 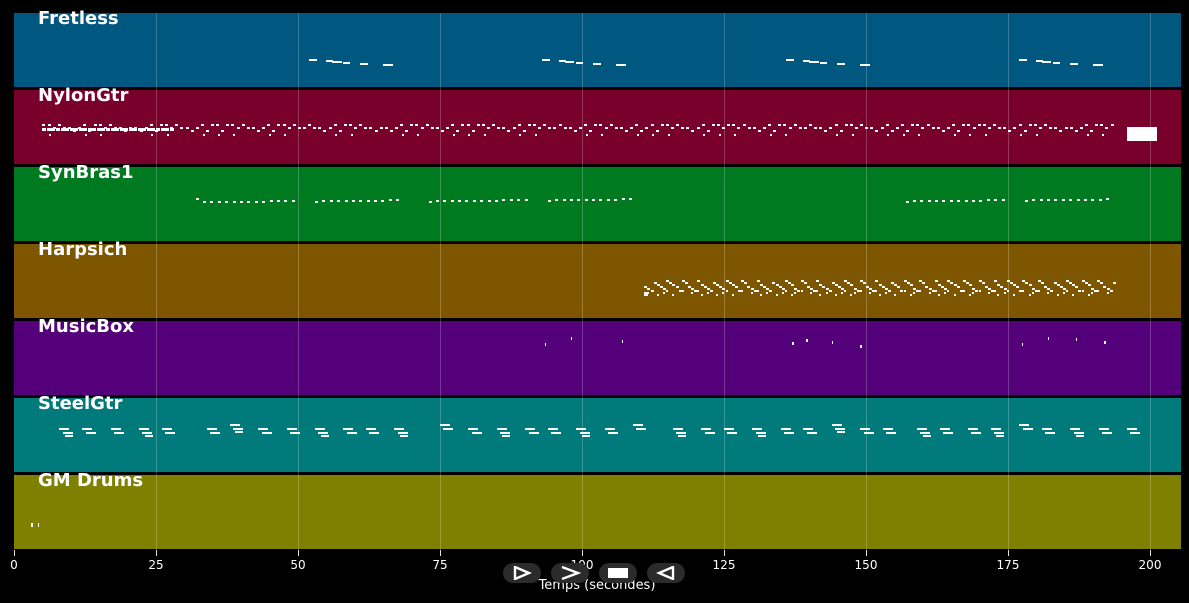 I want to click on stop-button, so click(x=618, y=573).